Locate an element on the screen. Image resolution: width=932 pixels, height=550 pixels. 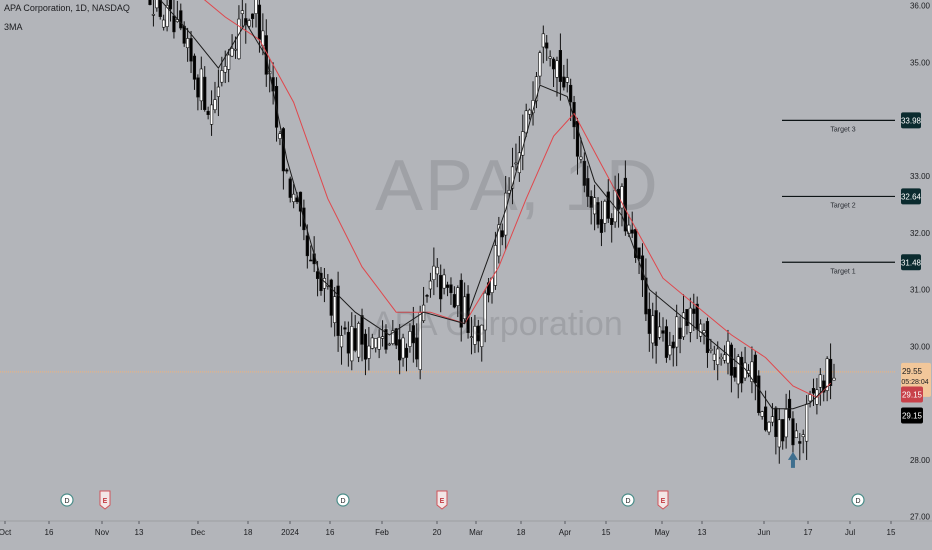
indicator-label: 3MA is located at coordinates (13, 27).